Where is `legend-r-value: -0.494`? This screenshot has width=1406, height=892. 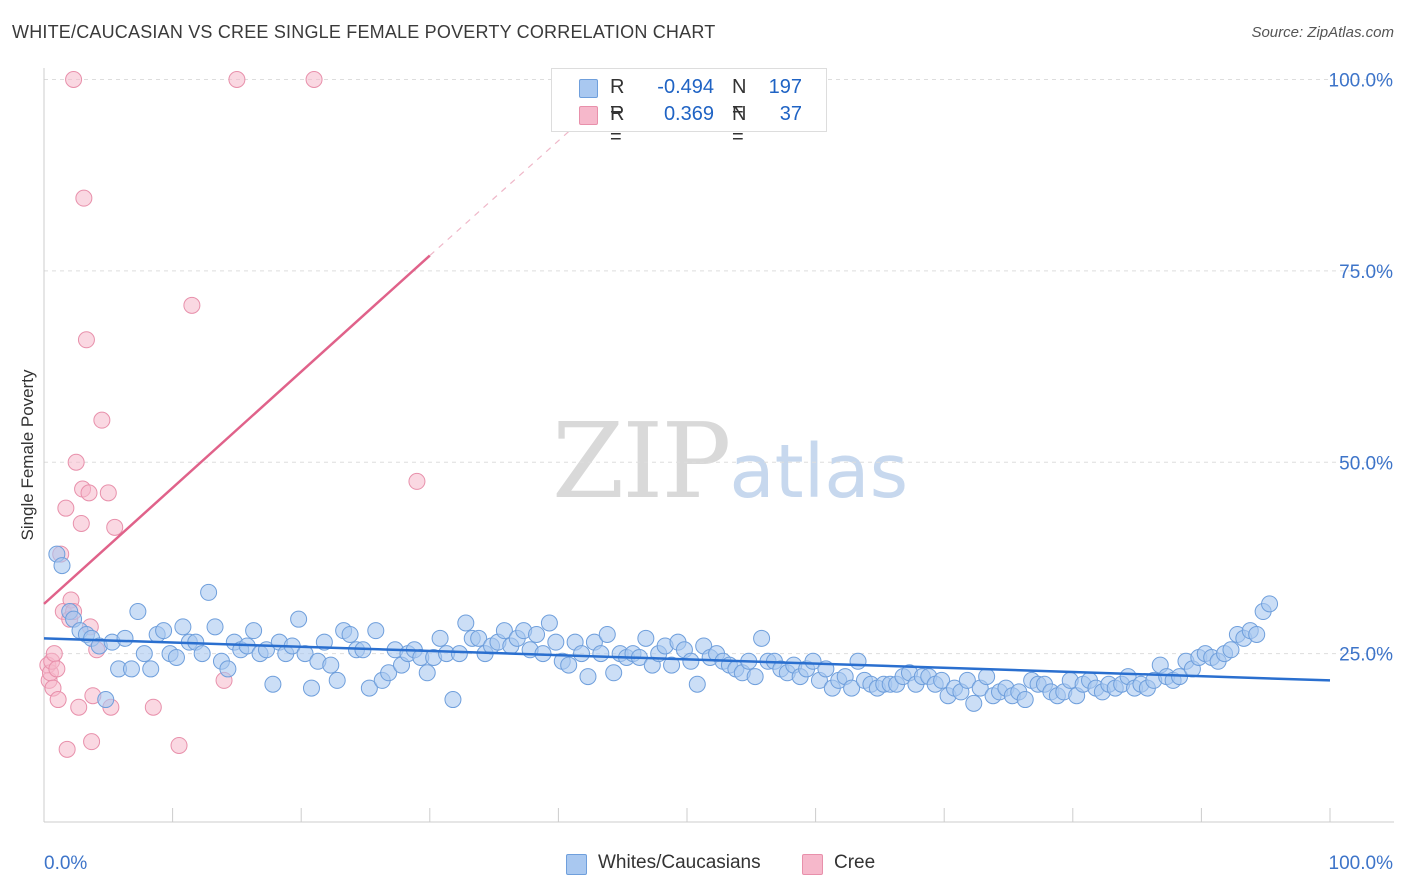 legend-r-value: -0.494 is located at coordinates (685, 87).